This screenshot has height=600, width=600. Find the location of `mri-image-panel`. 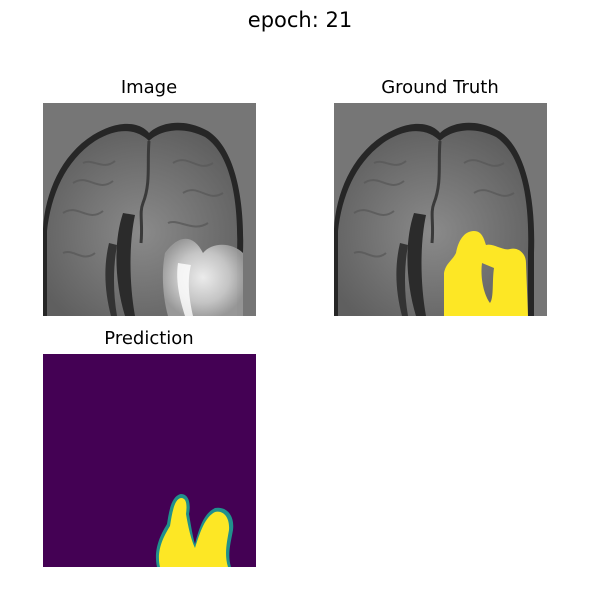

mri-image-panel is located at coordinates (149, 209).